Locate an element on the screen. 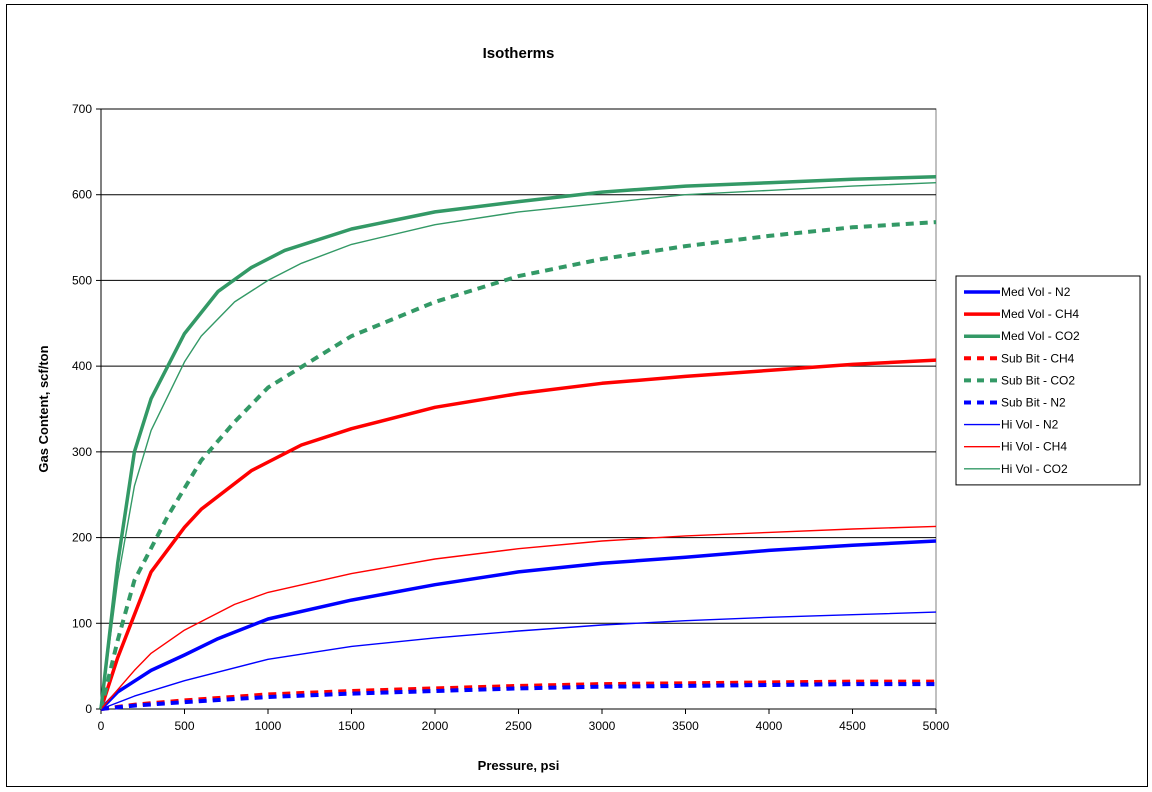  y-tick-label: 700 is located at coordinates (82, 109).